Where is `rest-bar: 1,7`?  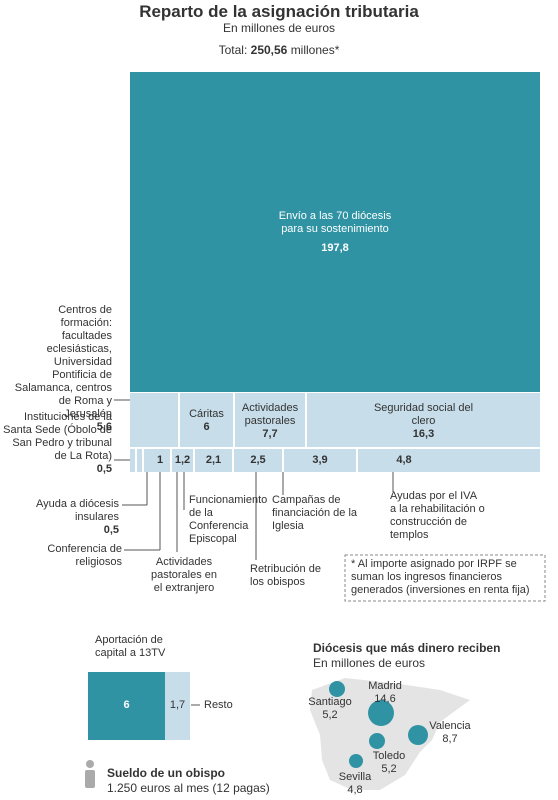
rest-bar: 1,7 is located at coordinates (177, 706).